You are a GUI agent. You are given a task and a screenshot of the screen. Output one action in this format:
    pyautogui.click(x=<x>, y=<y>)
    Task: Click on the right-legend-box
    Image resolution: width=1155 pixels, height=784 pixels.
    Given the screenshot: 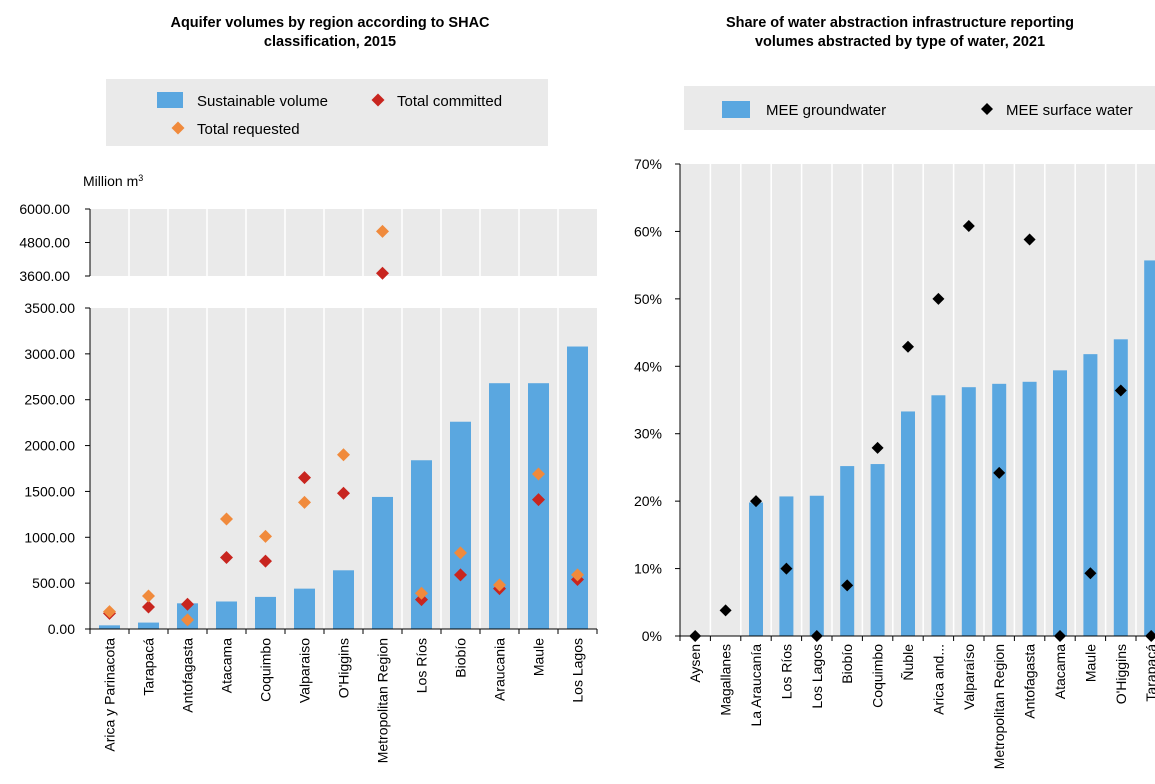 What is the action you would take?
    pyautogui.click(x=919, y=108)
    